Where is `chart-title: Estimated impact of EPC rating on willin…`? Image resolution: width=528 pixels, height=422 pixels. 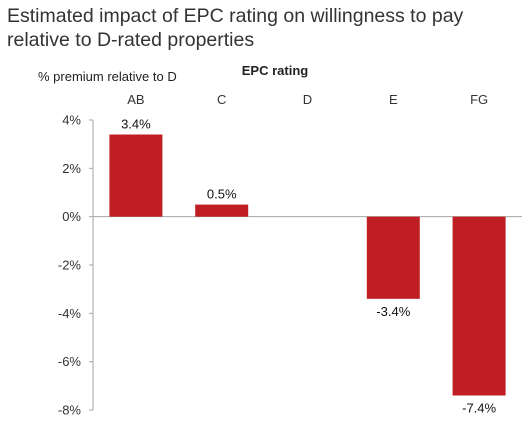
chart-title: Estimated impact of EPC rating on willin… is located at coordinates (235, 28).